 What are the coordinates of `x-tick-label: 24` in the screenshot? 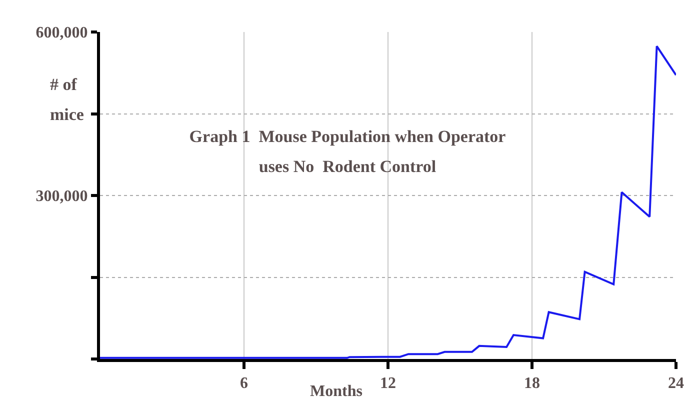 It's located at (676, 383).